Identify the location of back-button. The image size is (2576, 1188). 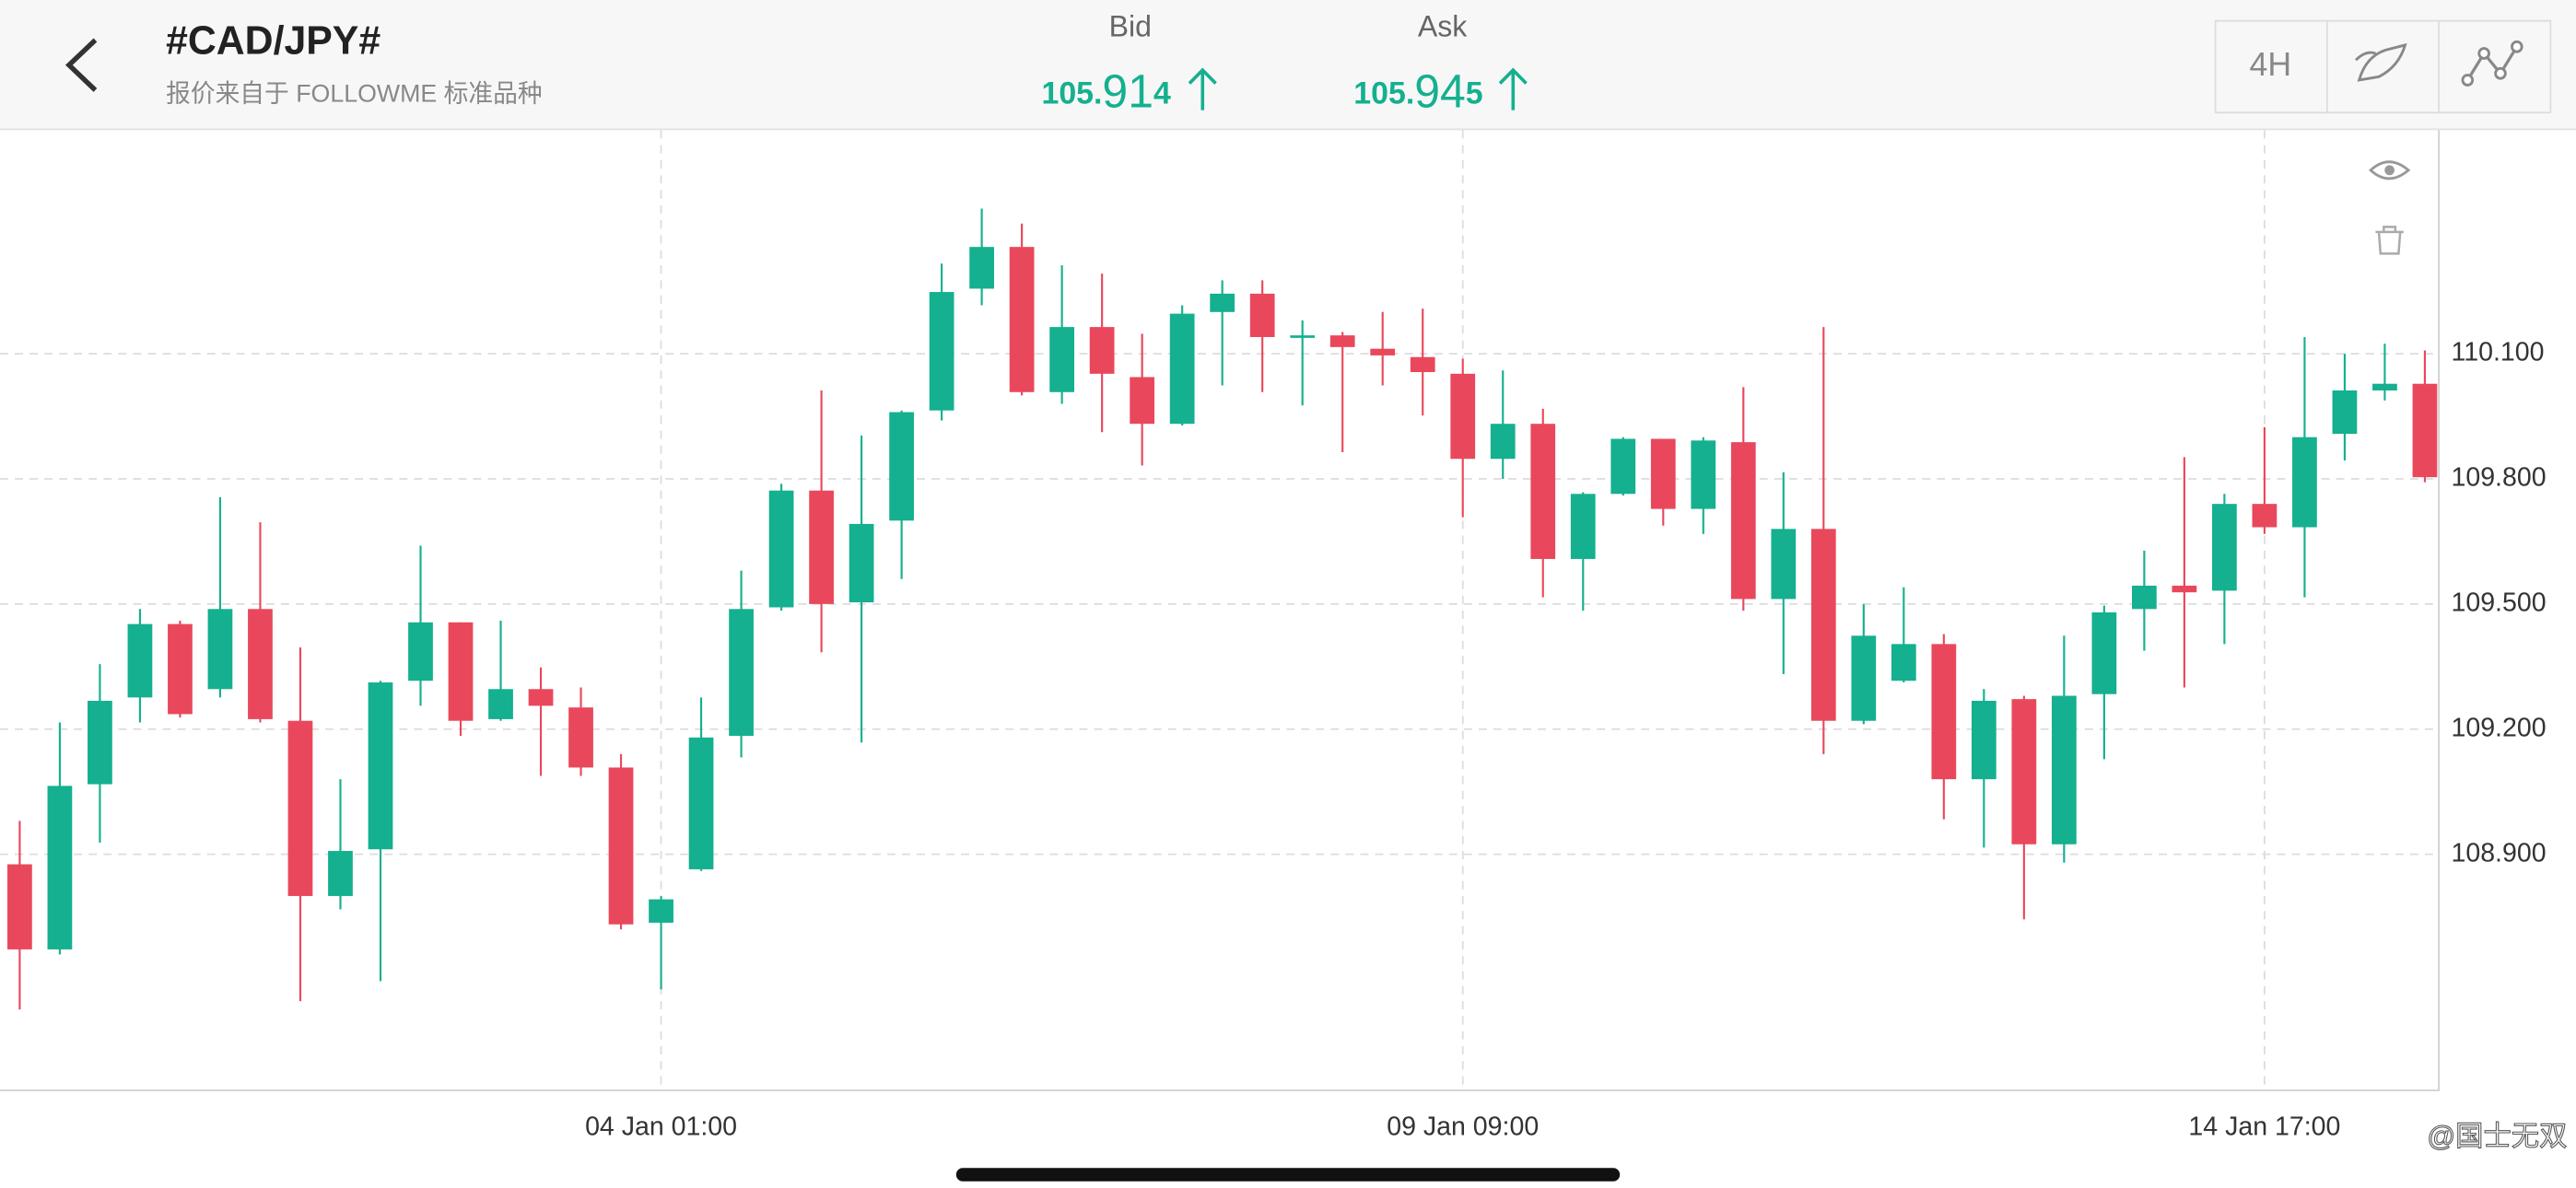
(81, 65).